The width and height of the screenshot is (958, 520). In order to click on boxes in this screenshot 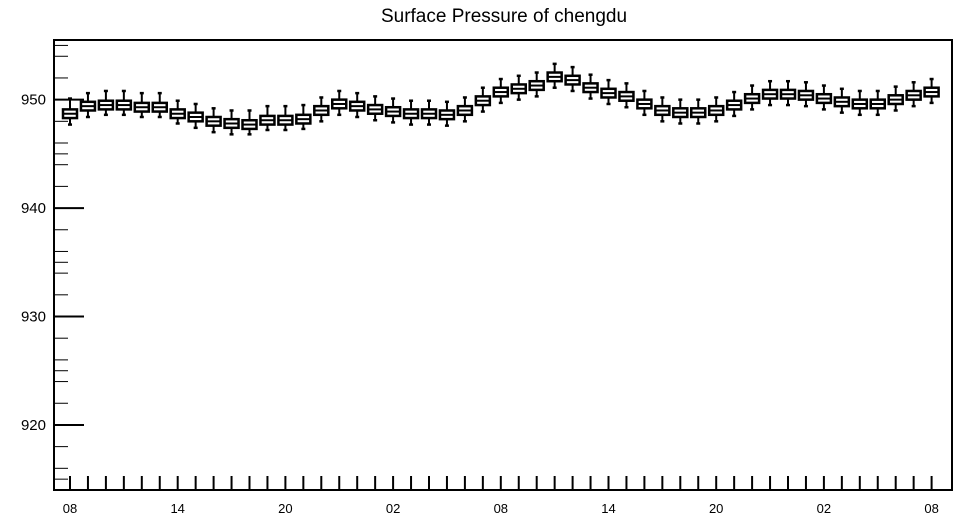, I will do `click(500, 99)`.